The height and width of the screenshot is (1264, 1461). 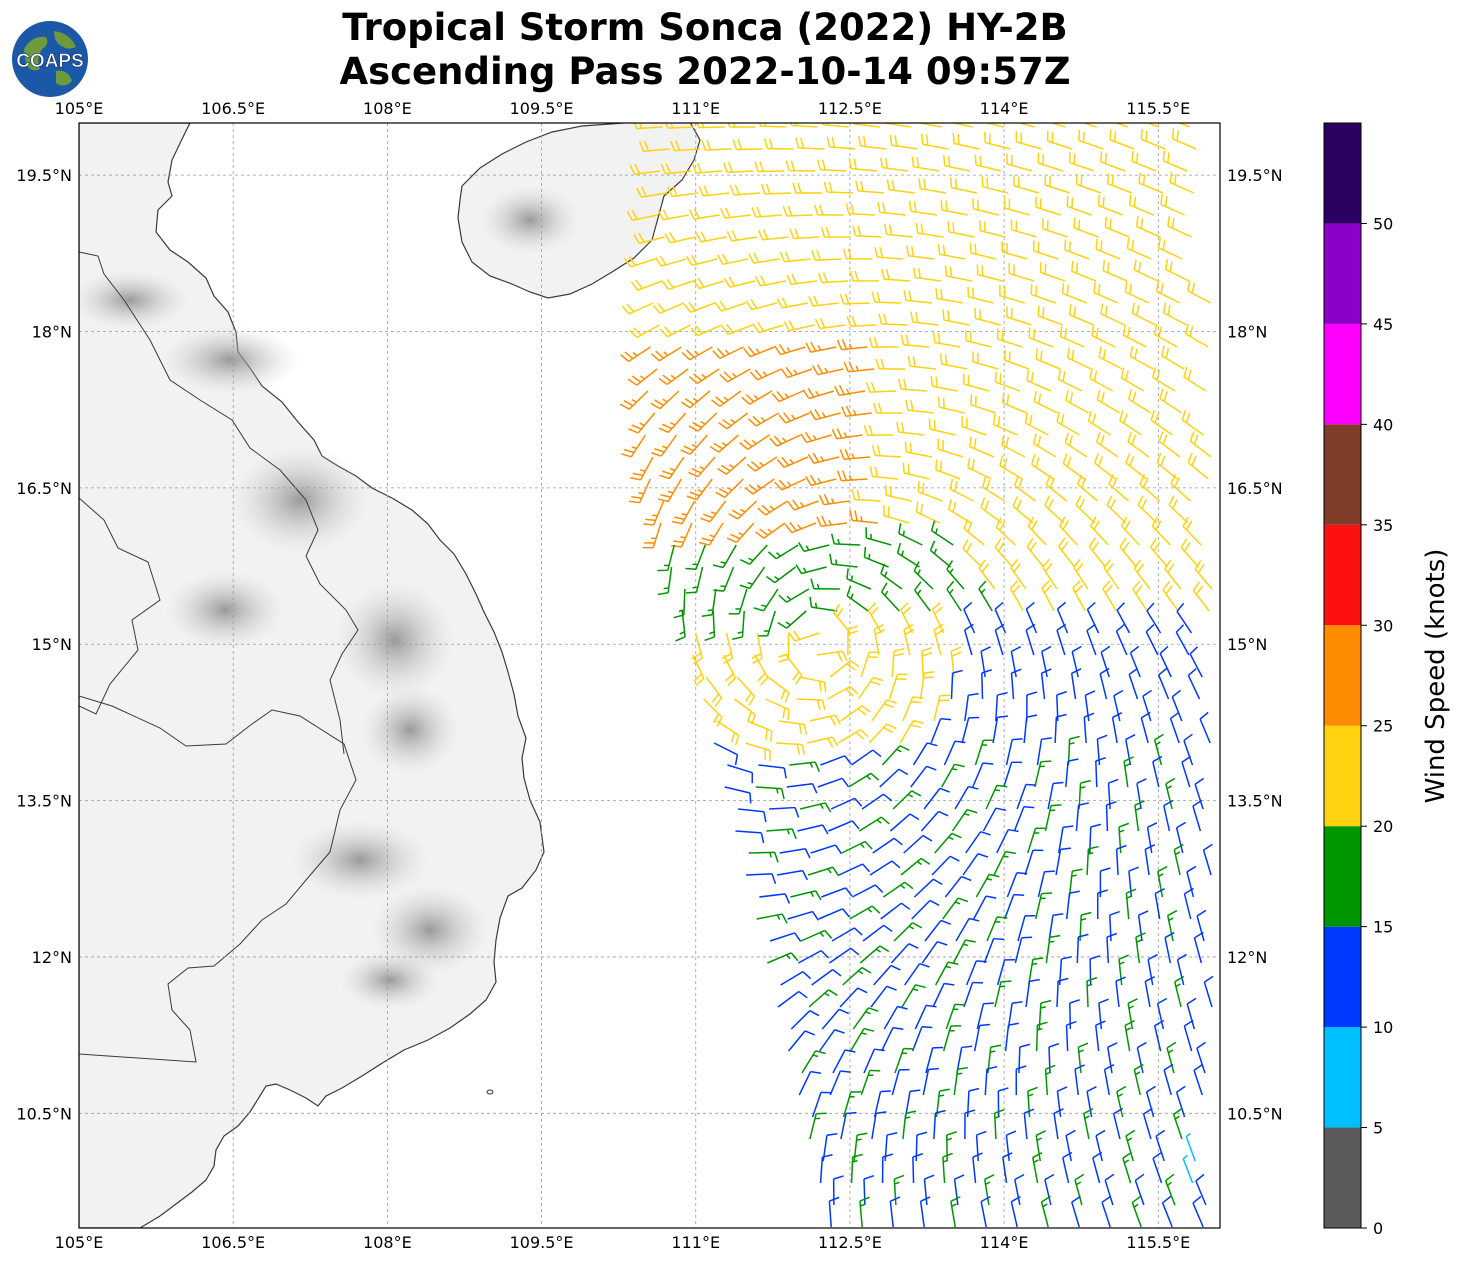 I want to click on terrain-shade, so click(x=530, y=220).